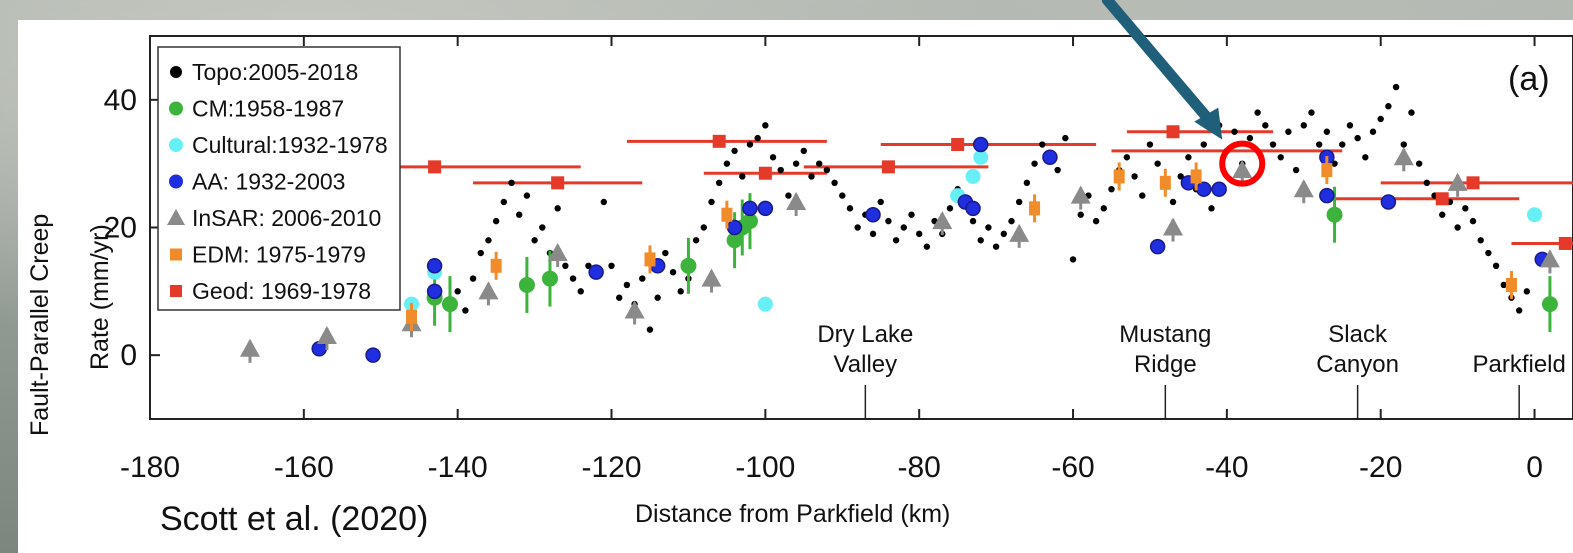 This screenshot has width=1573, height=553. What do you see at coordinates (1159, 65) in the screenshot?
I see `pointer-arrow-shaft` at bounding box center [1159, 65].